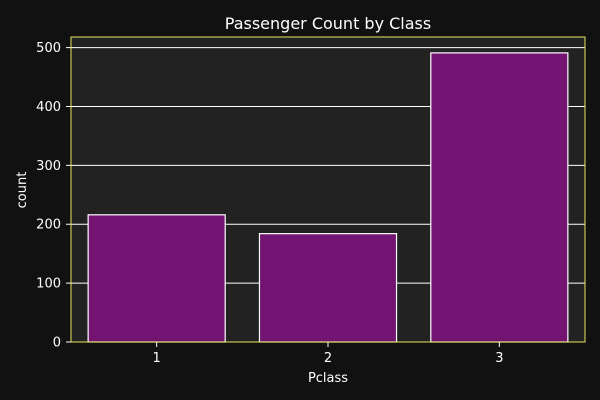 The width and height of the screenshot is (600, 400). I want to click on y-tick-label: 400, so click(48, 107).